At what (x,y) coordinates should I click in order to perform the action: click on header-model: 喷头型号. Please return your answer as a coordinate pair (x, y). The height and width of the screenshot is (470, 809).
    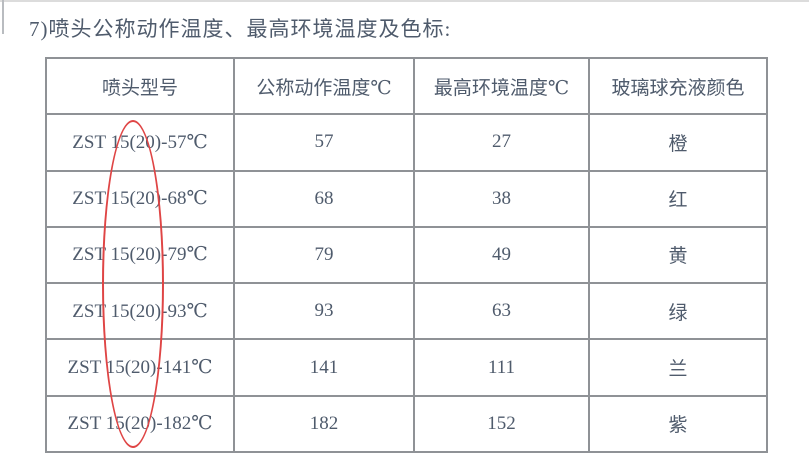
    Looking at the image, I should click on (140, 86).